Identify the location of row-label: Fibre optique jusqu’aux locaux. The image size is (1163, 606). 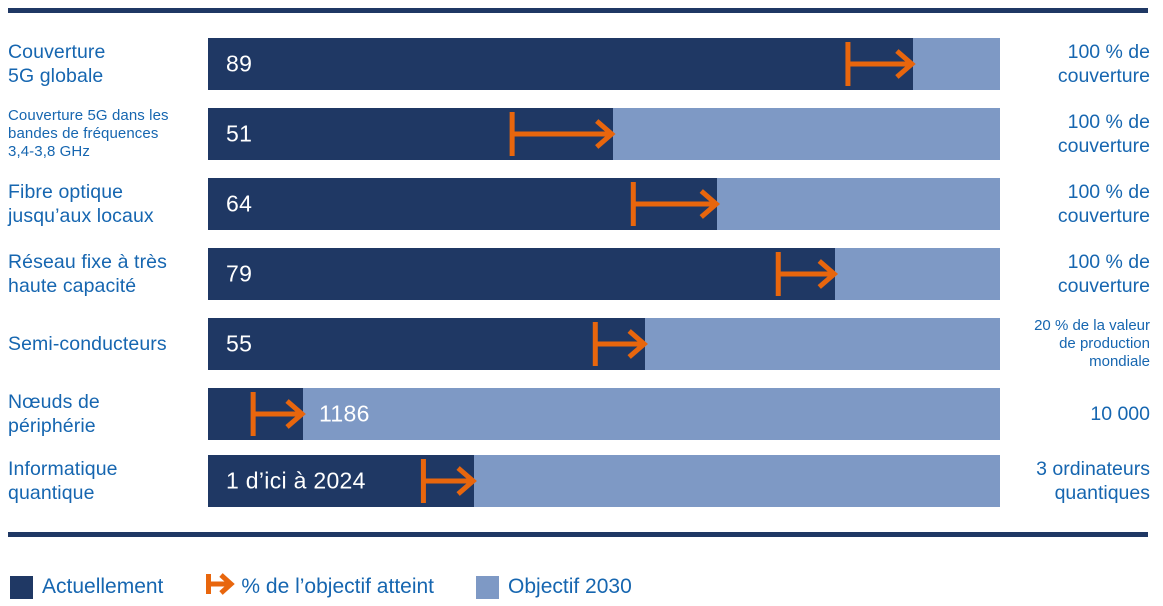
(81, 204).